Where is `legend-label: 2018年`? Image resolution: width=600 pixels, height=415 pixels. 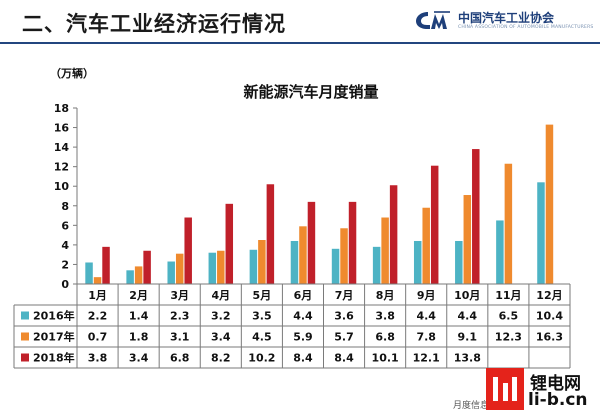
legend-label: 2018年 is located at coordinates (54, 358).